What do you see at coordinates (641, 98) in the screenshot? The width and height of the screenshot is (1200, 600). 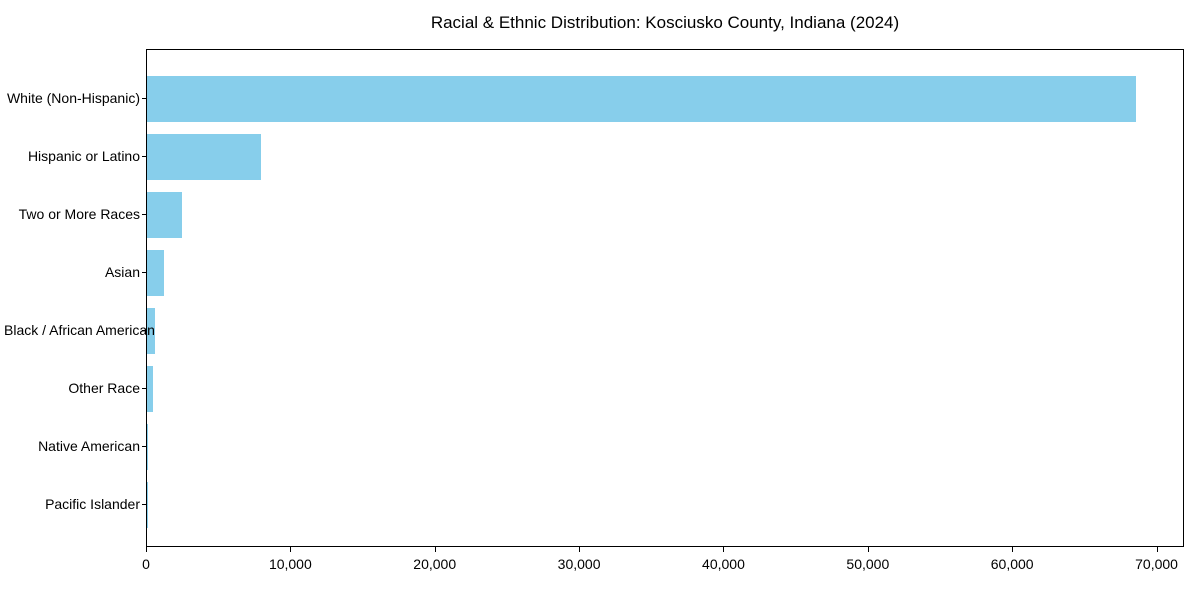 I see `bar-white-non-hispanic` at bounding box center [641, 98].